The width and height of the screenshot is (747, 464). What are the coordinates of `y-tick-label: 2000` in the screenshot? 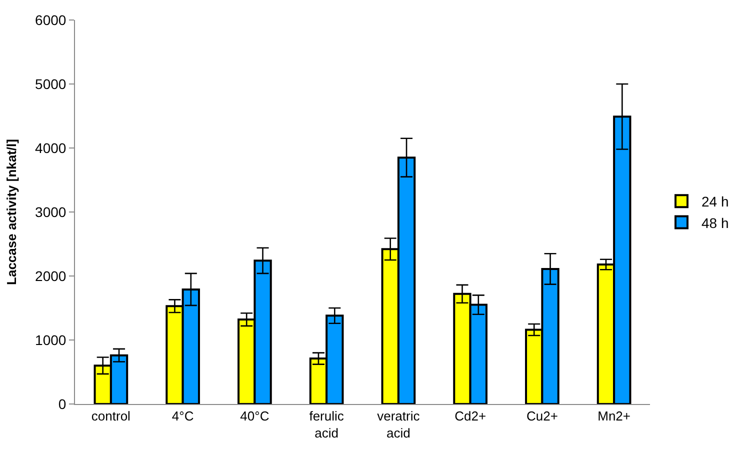 It's located at (50, 276).